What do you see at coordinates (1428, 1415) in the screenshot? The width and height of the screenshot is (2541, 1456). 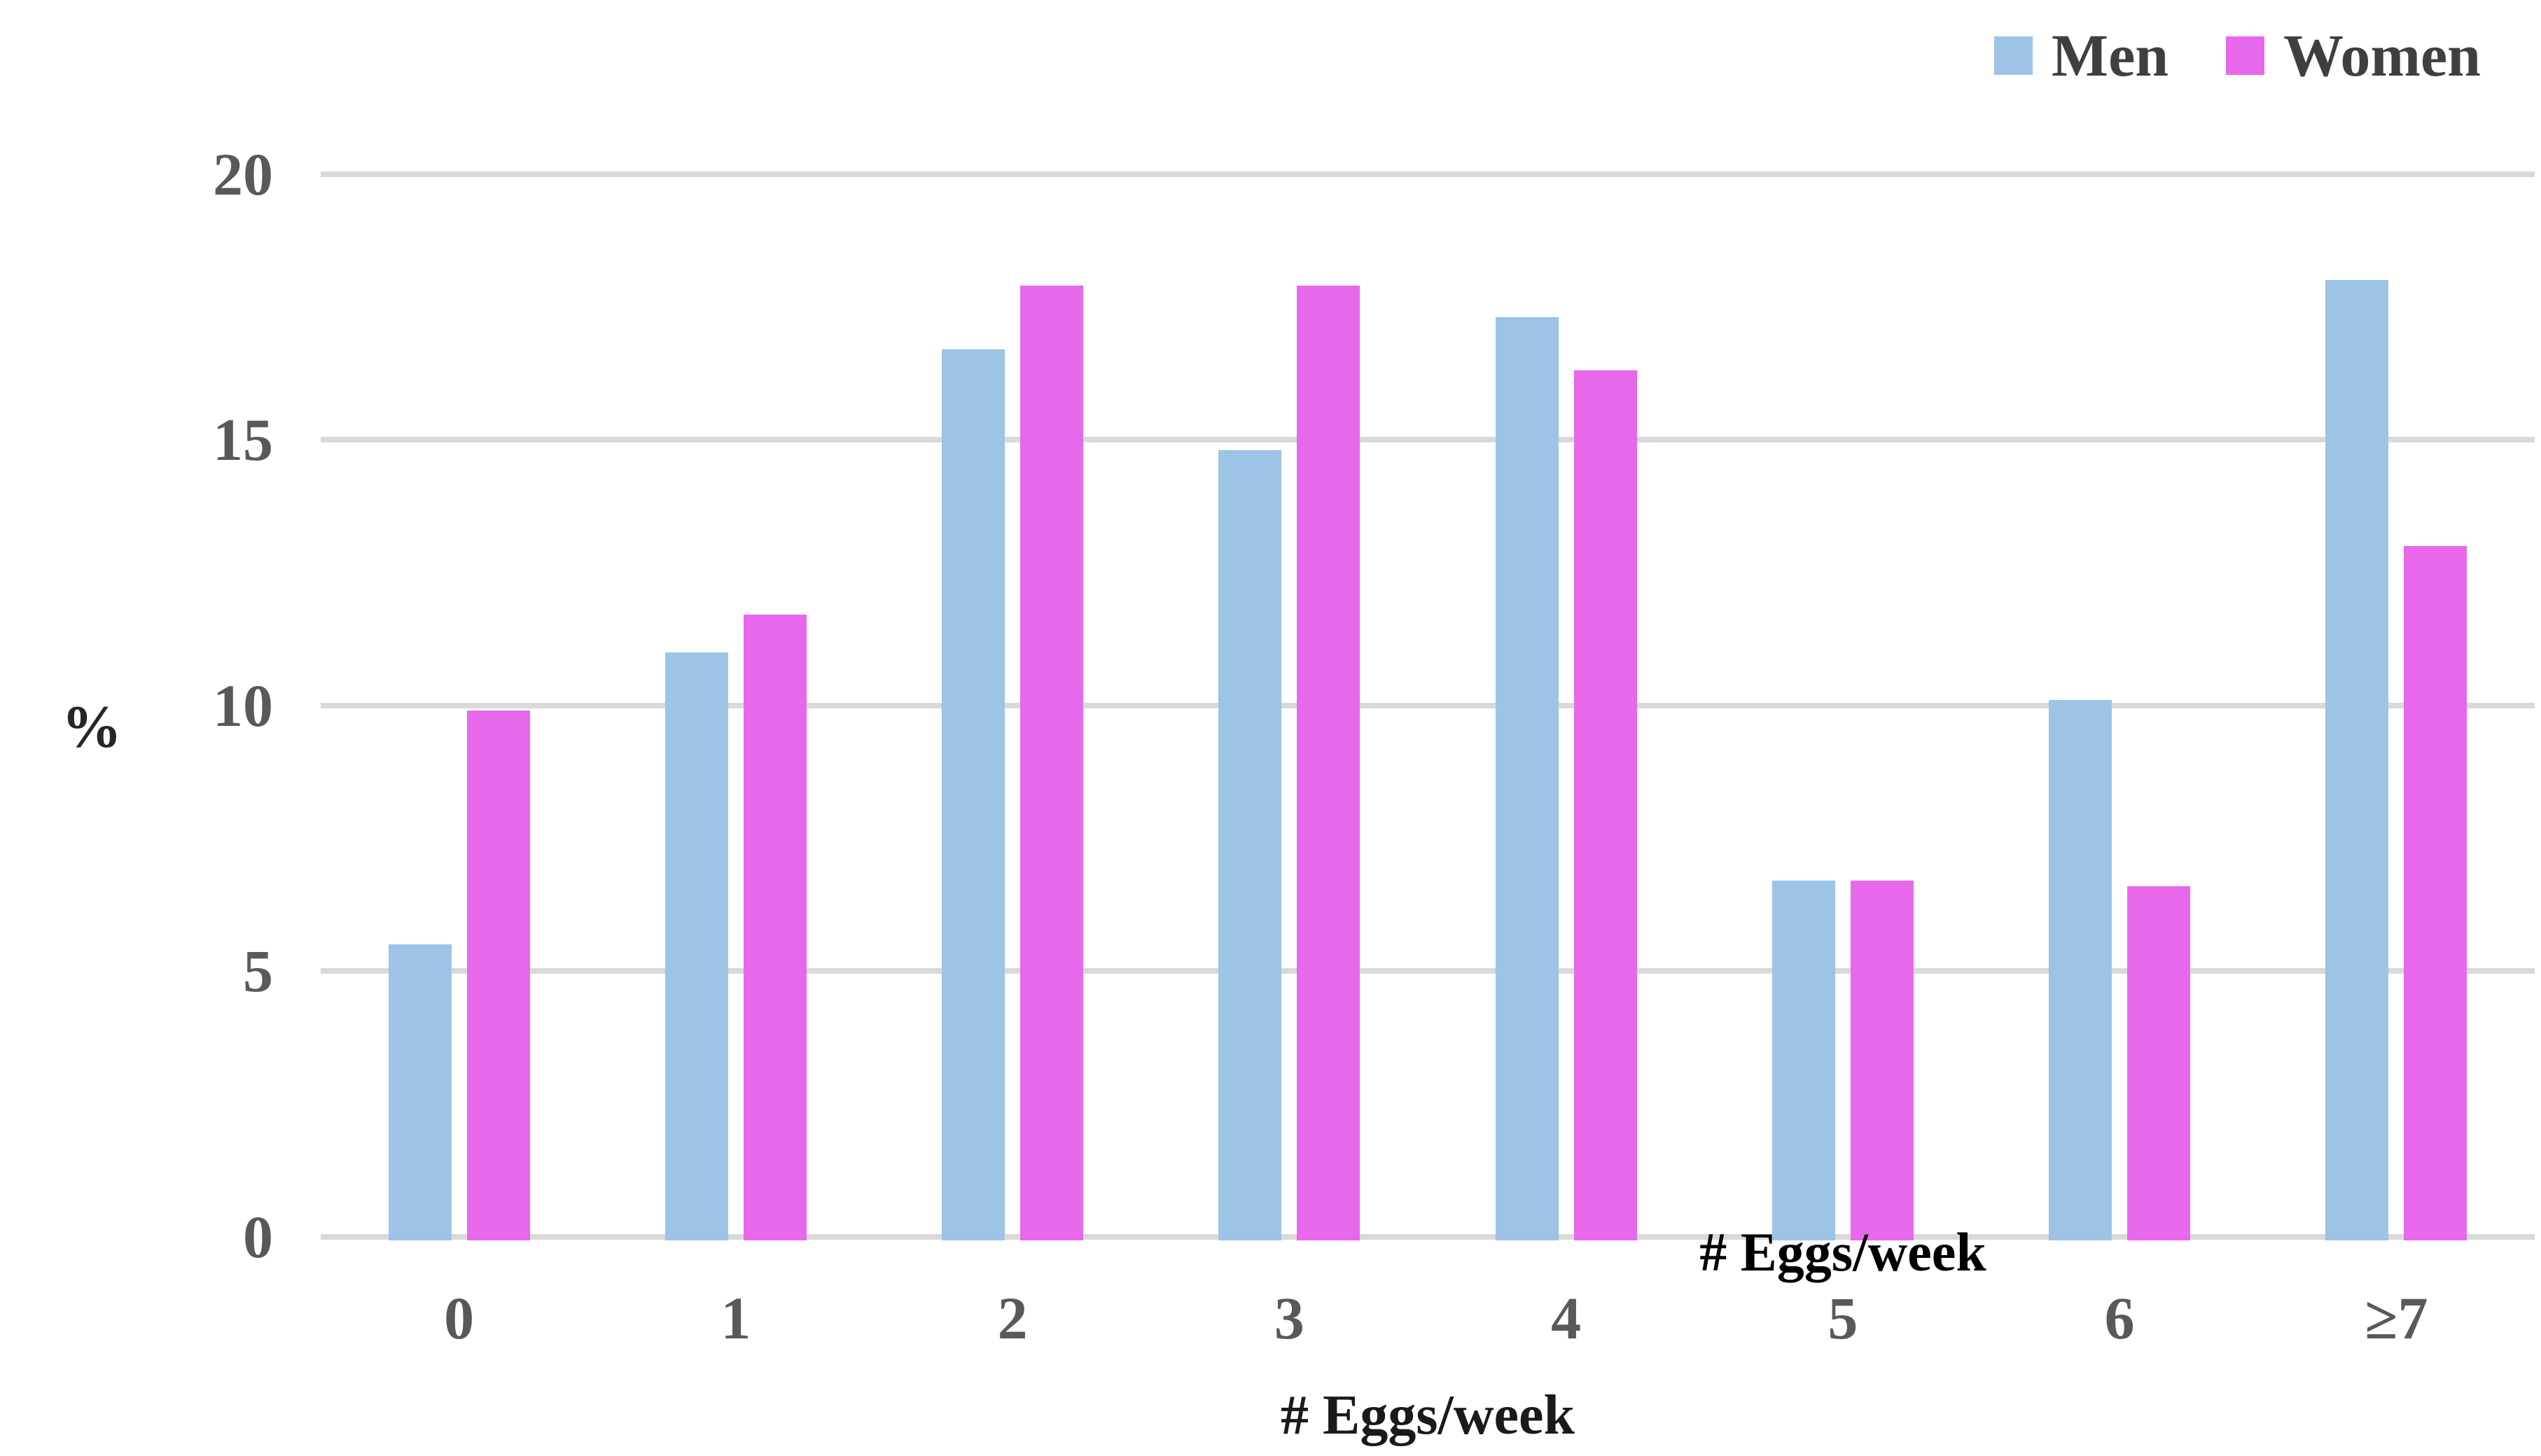 I see `x-axis-title: # Eggs/week` at bounding box center [1428, 1415].